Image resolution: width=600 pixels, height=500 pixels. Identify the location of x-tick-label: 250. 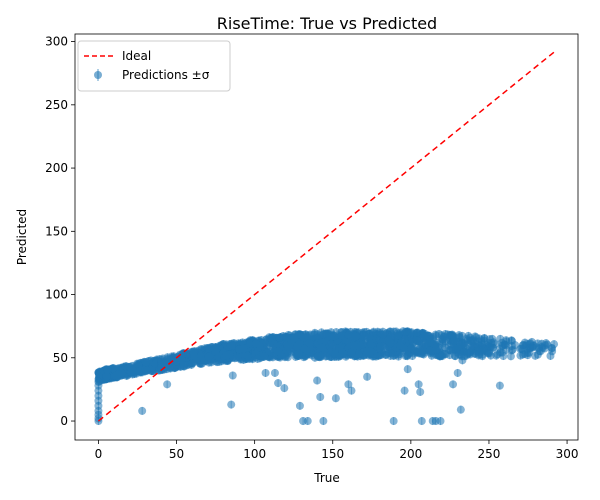
(489, 454).